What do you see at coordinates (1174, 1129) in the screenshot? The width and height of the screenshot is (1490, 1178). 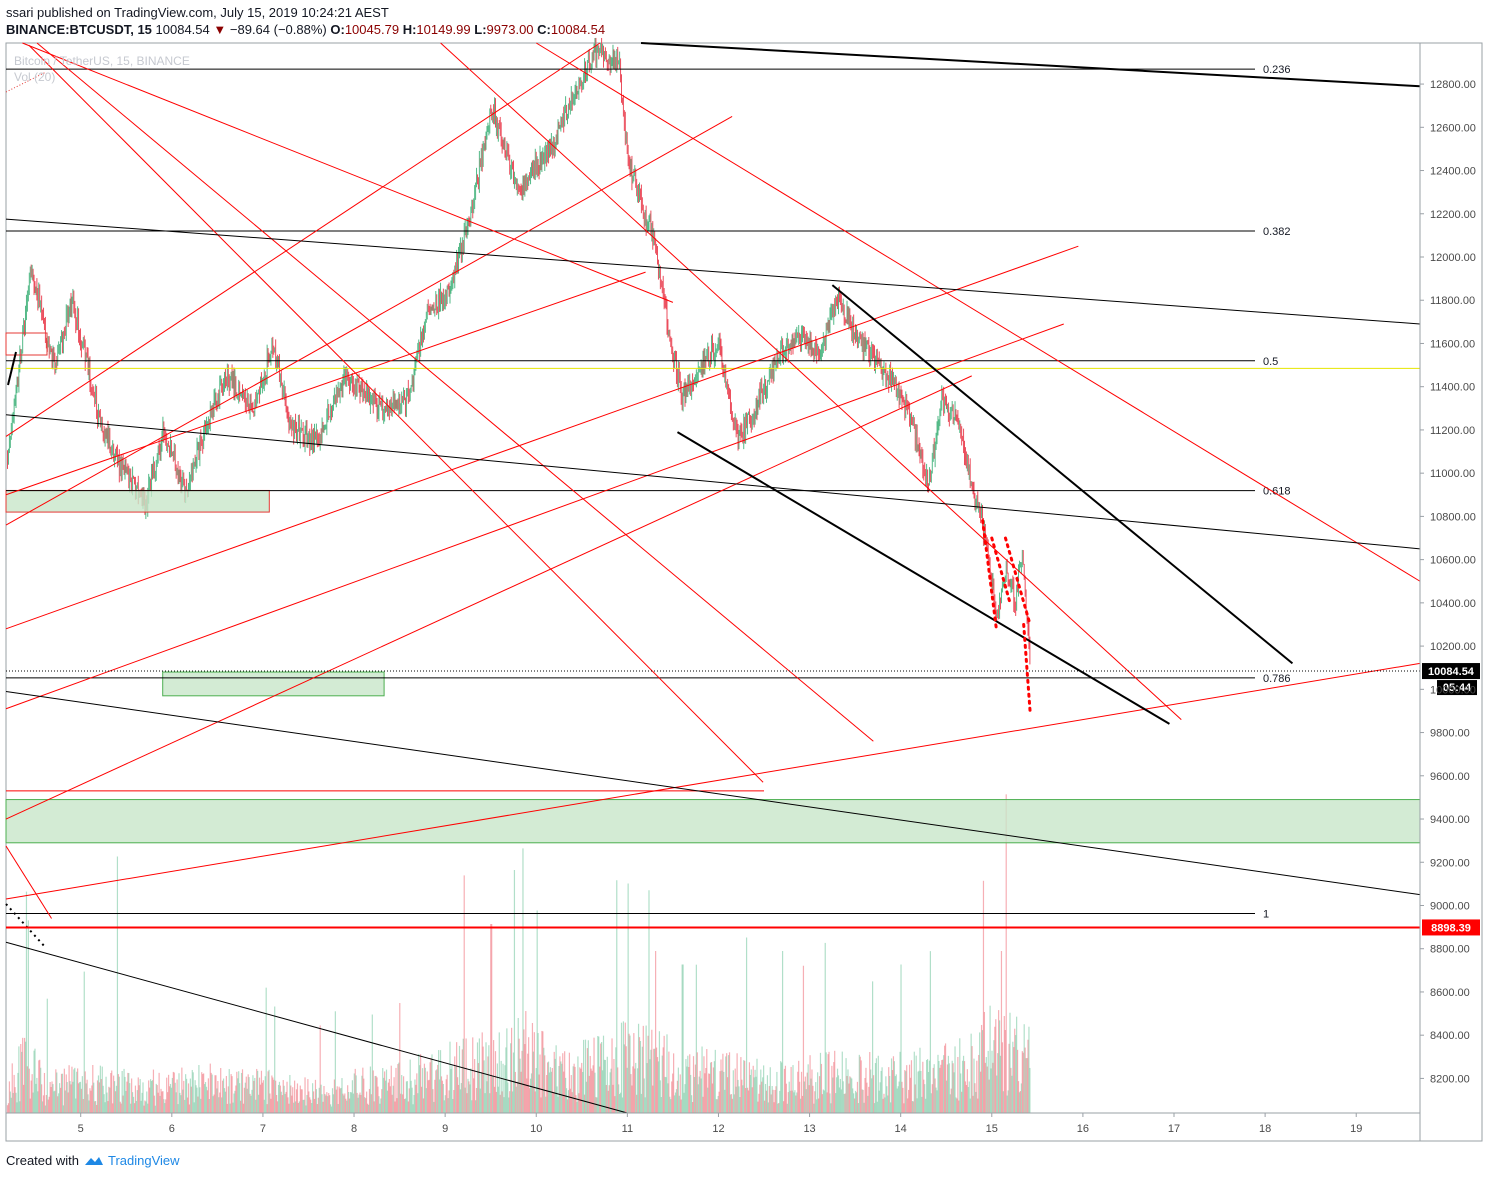 I see `time-tick-label: 17` at bounding box center [1174, 1129].